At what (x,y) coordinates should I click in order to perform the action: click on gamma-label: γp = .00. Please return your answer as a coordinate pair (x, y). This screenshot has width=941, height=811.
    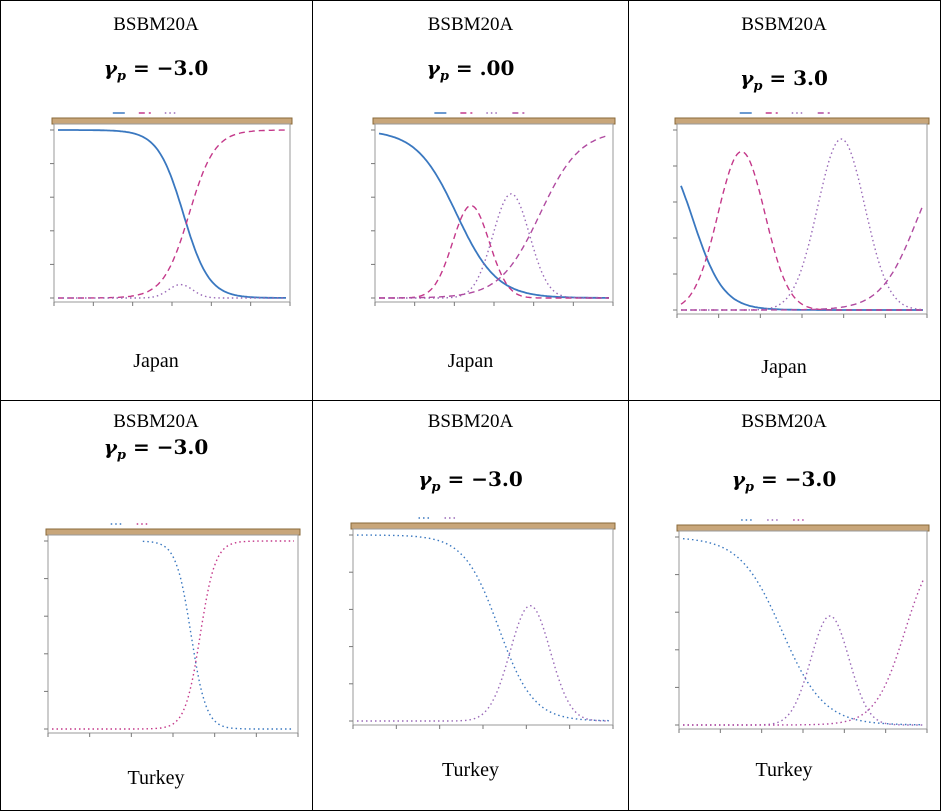
    Looking at the image, I should click on (470, 70).